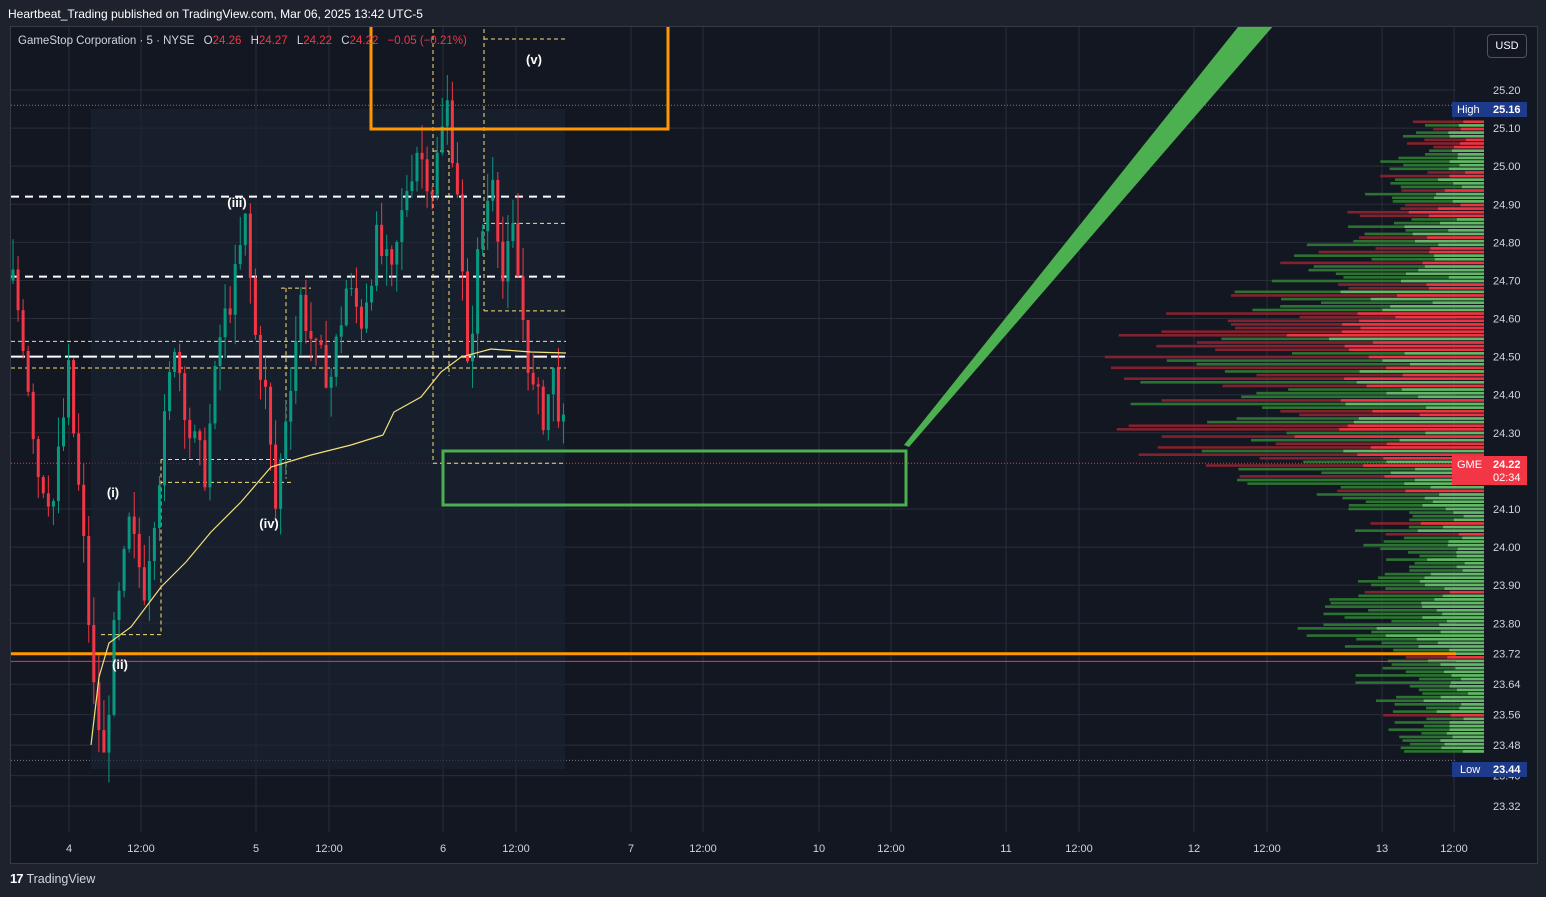 Image resolution: width=1546 pixels, height=897 pixels. What do you see at coordinates (1194, 849) in the screenshot?
I see `time-tick: 12` at bounding box center [1194, 849].